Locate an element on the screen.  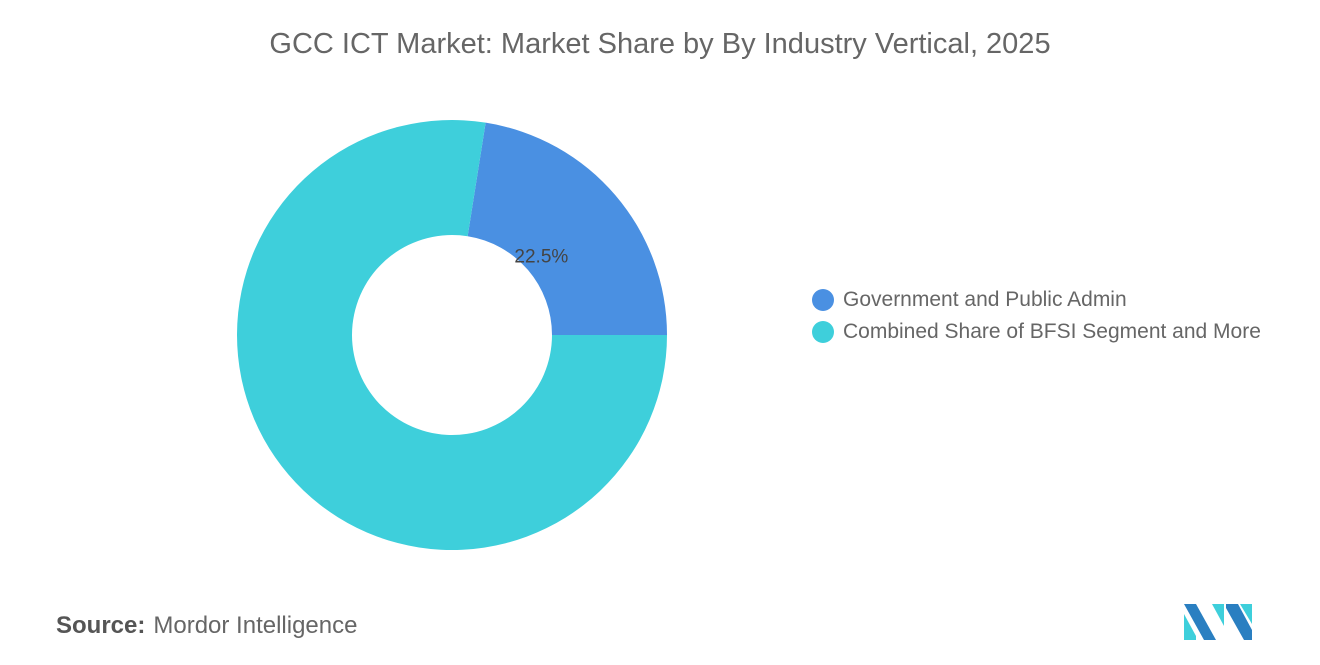
legend-label: Combined Share of BFSI Segment and More is located at coordinates (1052, 331).